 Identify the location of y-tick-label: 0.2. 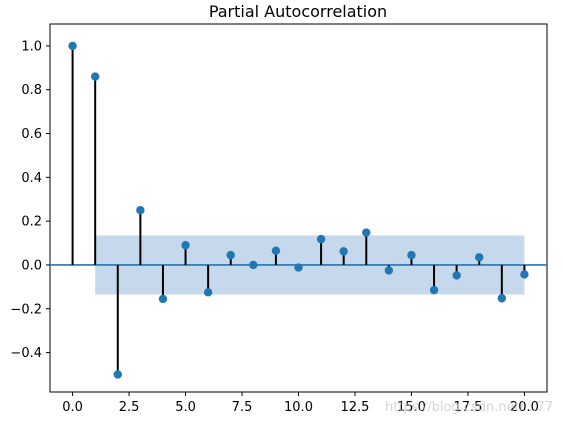
(31, 222).